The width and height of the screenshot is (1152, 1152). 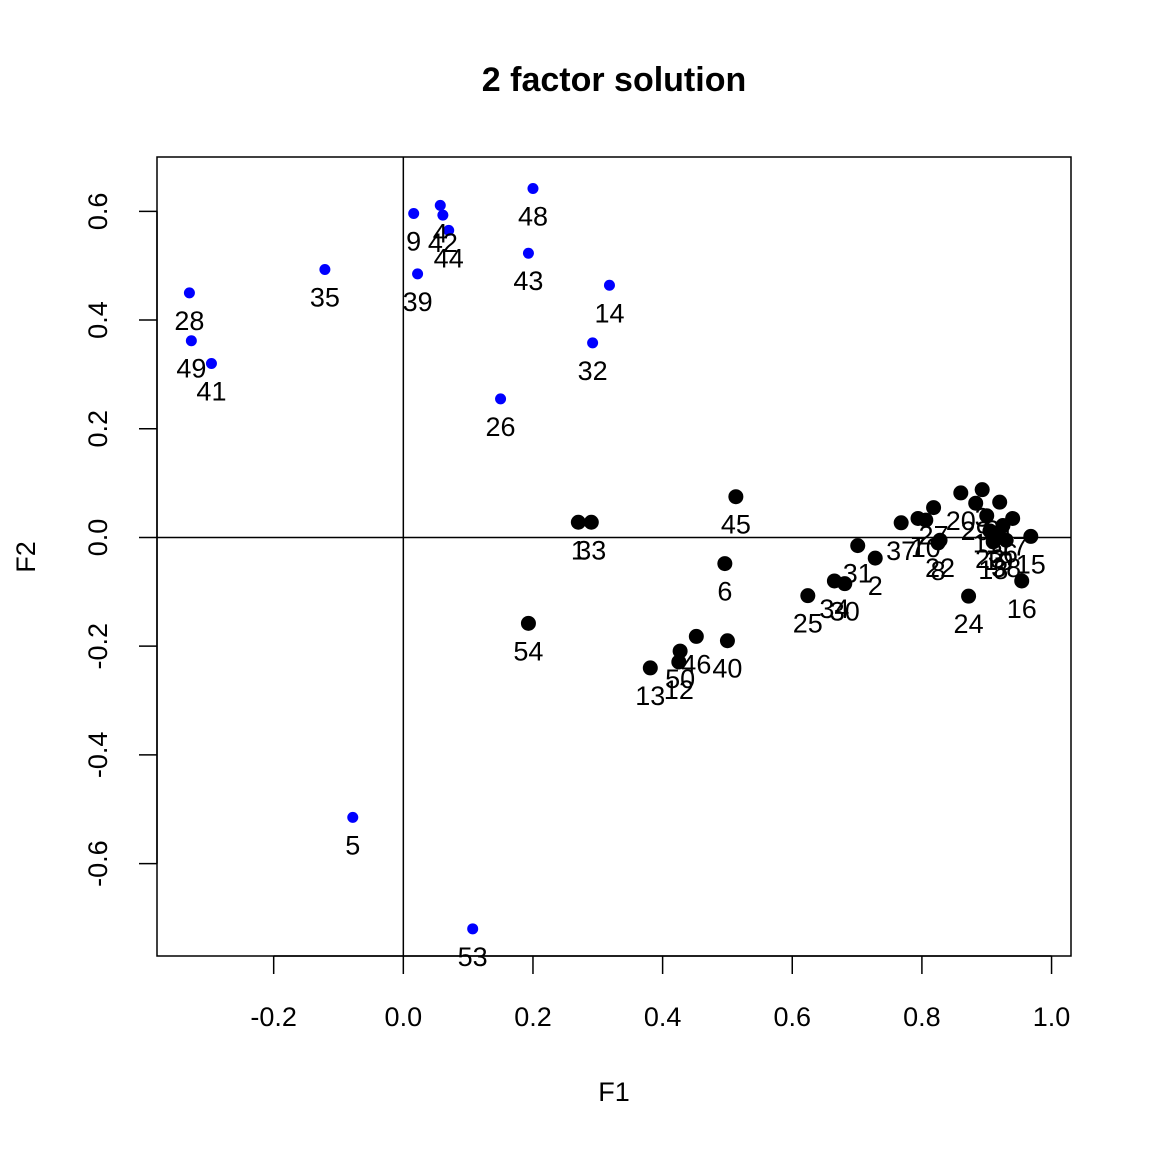 I want to click on x-tick-label: 0.6, so click(x=792, y=1017).